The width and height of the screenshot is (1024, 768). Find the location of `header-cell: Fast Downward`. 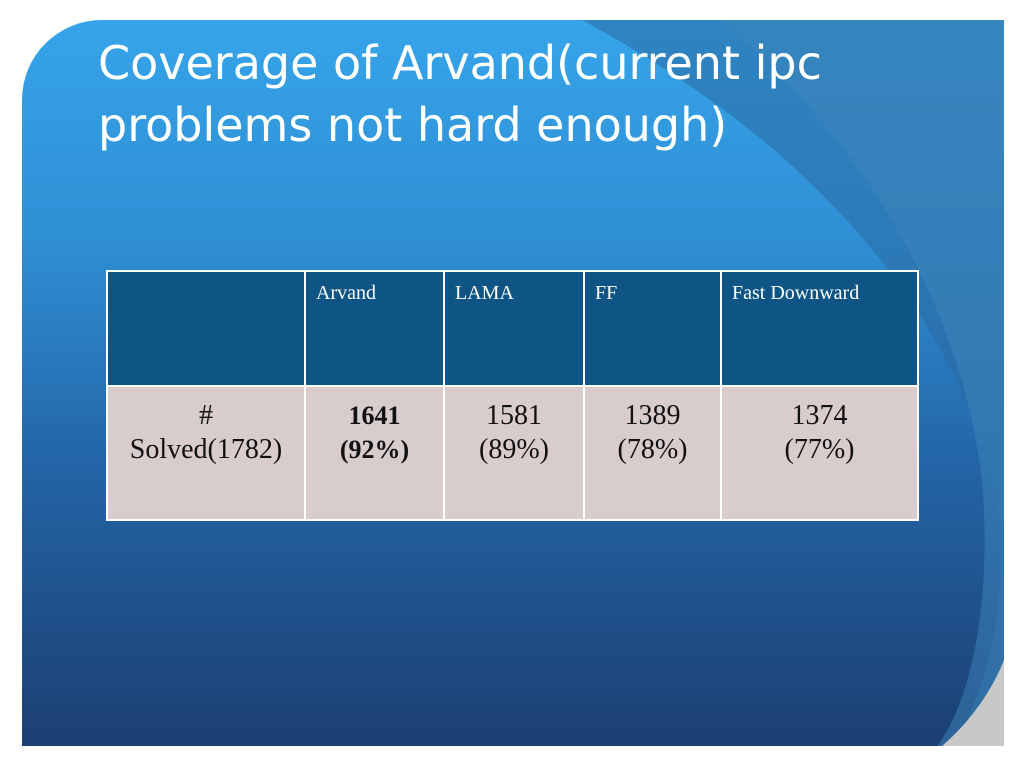

header-cell: Fast Downward is located at coordinates (819, 328).